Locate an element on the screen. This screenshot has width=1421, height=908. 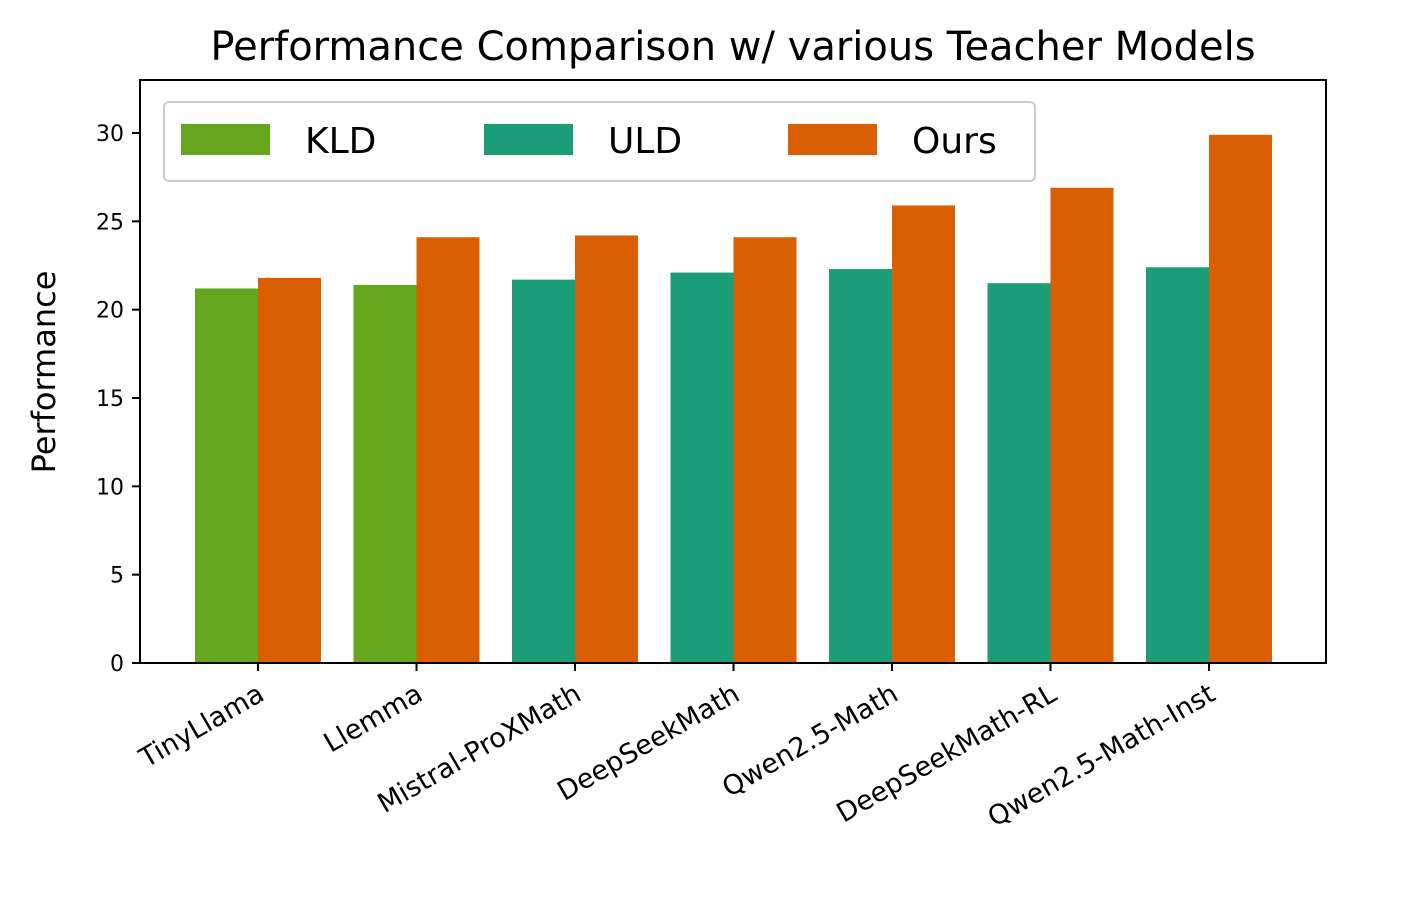
bar-ours-qwen2.5-math-inst is located at coordinates (1240, 398).